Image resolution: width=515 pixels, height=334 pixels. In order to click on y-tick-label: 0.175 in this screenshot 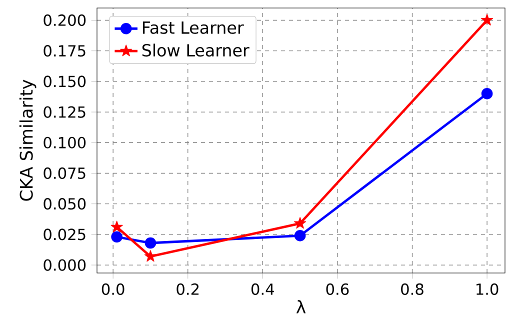, I will do `click(65, 51)`.